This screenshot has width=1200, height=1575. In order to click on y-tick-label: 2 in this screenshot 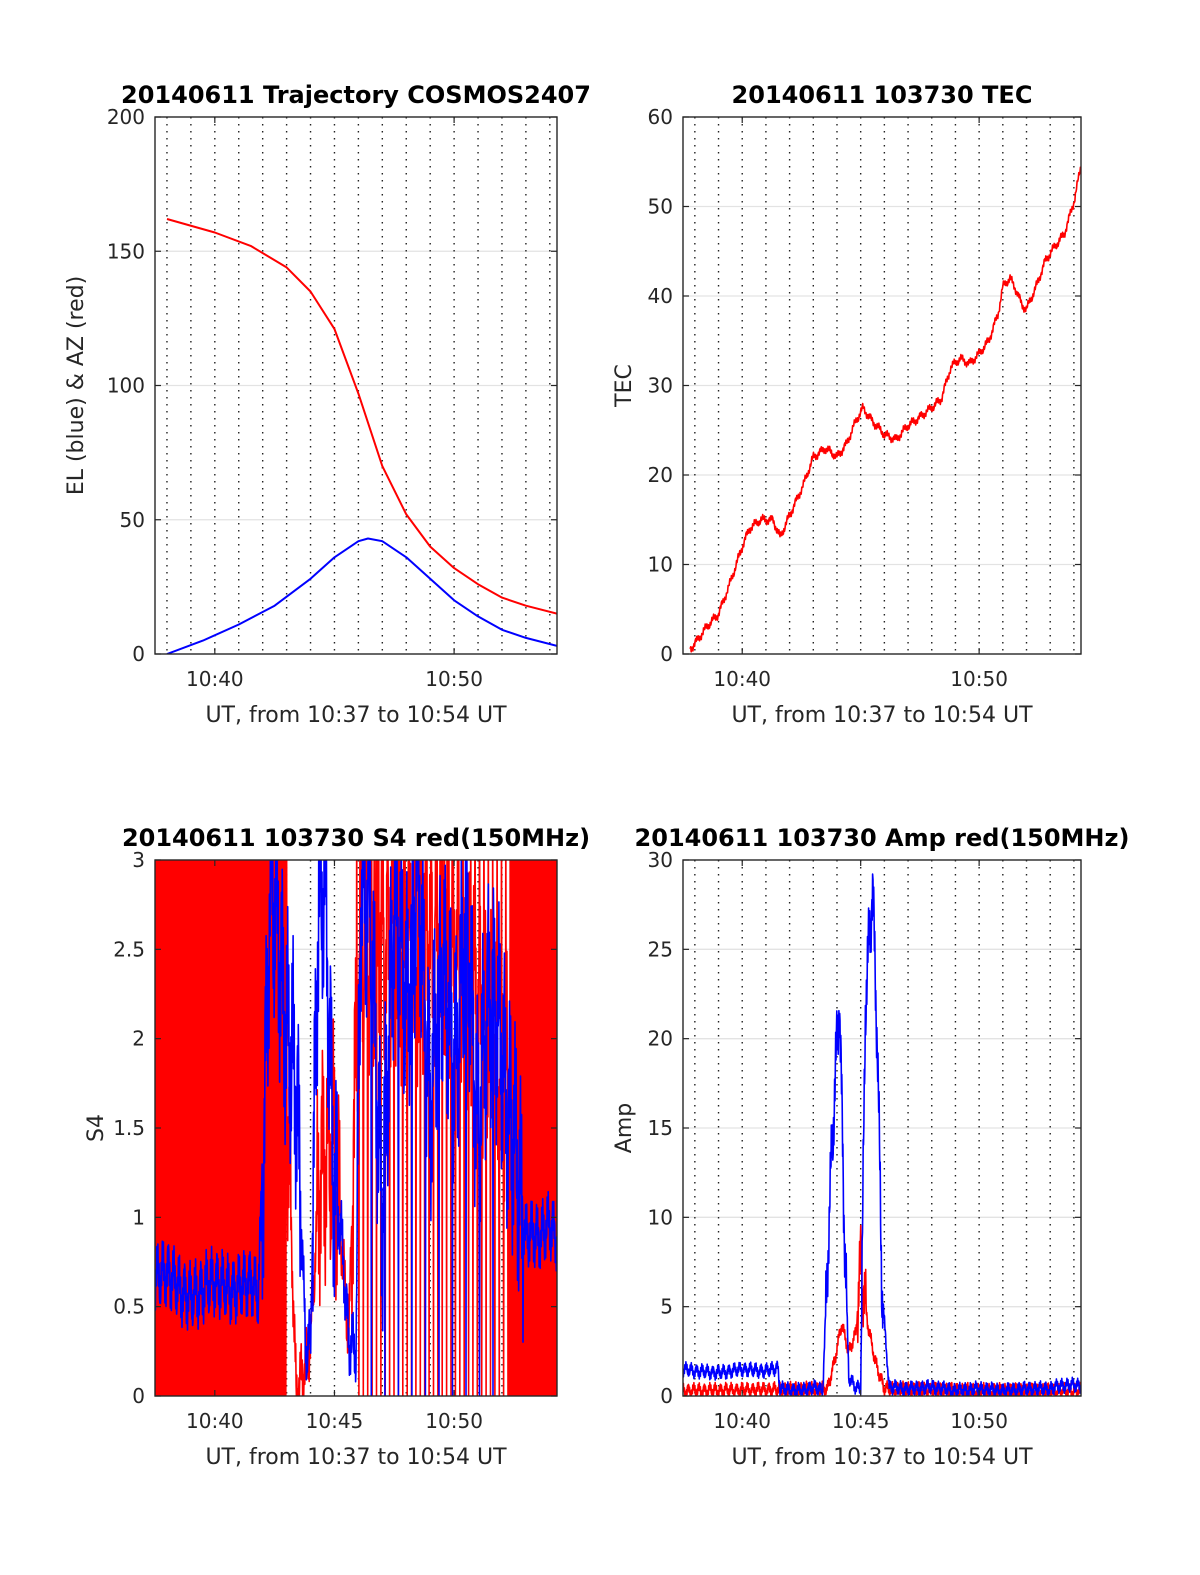, I will do `click(138, 1039)`.